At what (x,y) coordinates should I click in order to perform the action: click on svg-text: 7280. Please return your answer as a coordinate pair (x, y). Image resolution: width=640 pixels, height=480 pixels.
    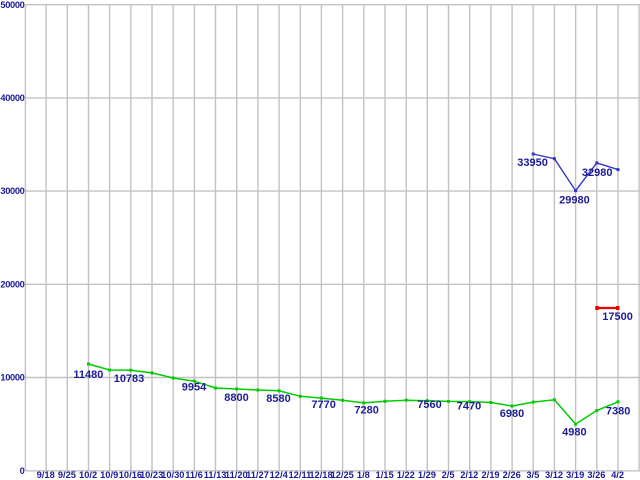
    Looking at the image, I should click on (366, 411).